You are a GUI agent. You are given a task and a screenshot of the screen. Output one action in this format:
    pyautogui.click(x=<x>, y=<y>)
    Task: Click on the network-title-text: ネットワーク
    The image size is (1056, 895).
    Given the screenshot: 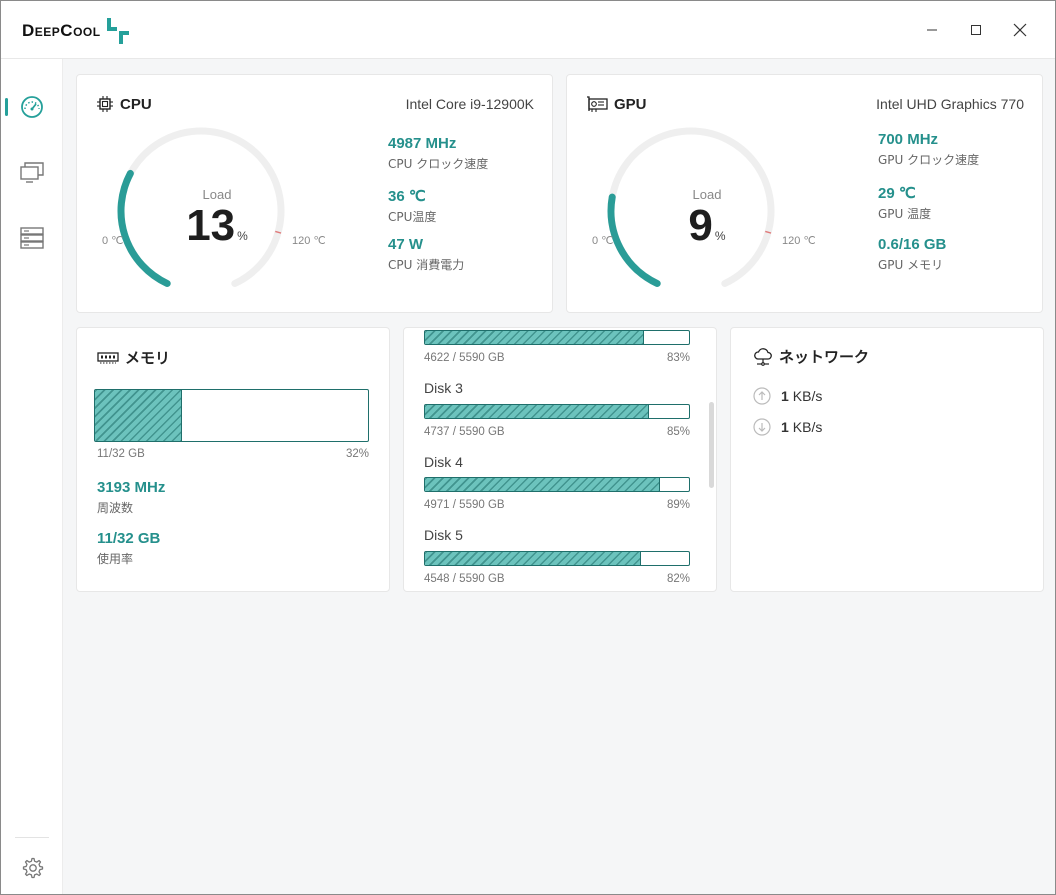 What is the action you would take?
    pyautogui.click(x=824, y=357)
    